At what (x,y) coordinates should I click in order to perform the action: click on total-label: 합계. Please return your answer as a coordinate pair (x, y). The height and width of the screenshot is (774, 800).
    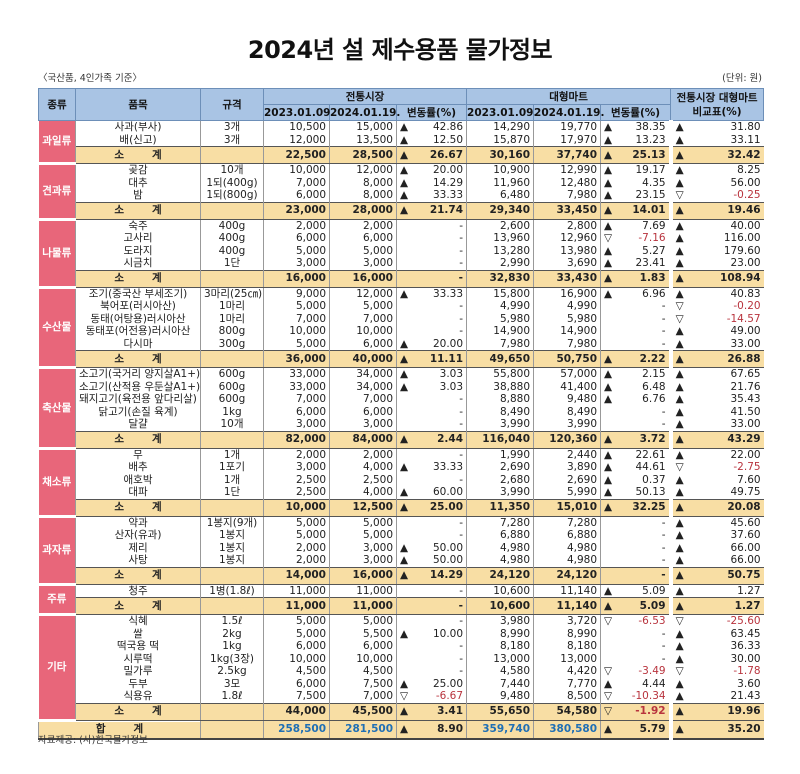
    Looking at the image, I should click on (119, 730).